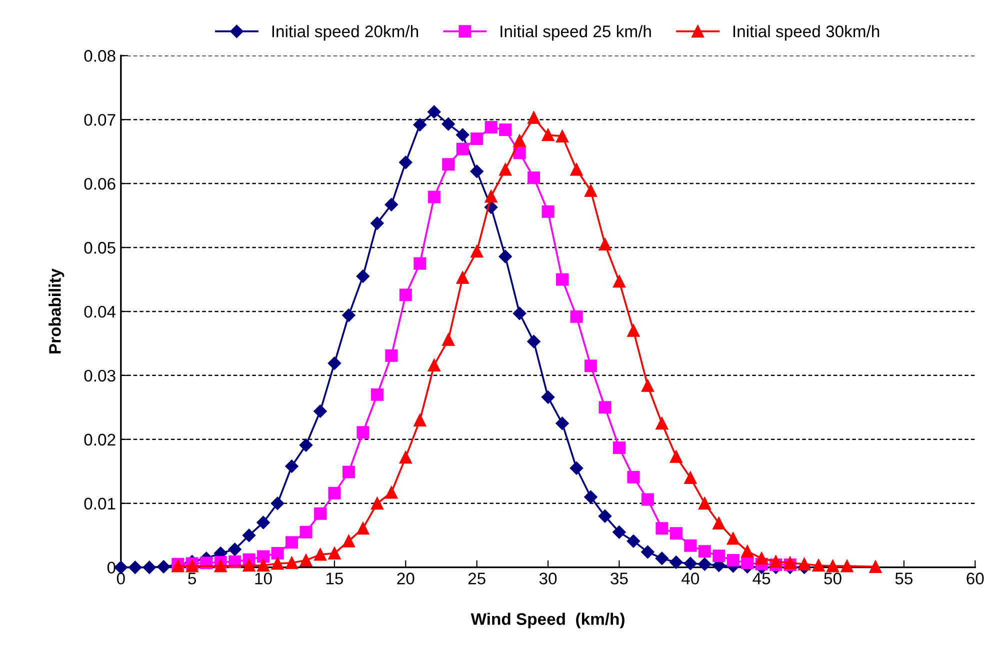  Describe the element at coordinates (100, 184) in the screenshot. I see `y-tick-label: 0.06` at that location.